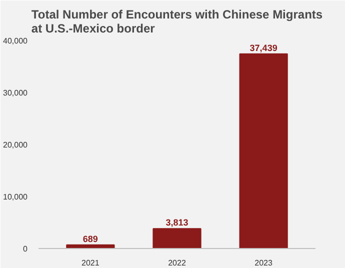  What do you see at coordinates (91, 263) in the screenshot?
I see `x-tick-label: 2021` at bounding box center [91, 263].